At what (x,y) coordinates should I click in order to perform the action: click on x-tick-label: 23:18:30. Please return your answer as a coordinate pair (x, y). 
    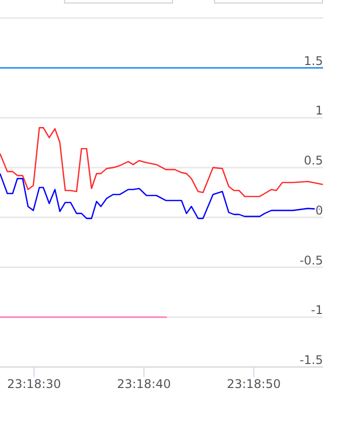
    Looking at the image, I should click on (34, 384).